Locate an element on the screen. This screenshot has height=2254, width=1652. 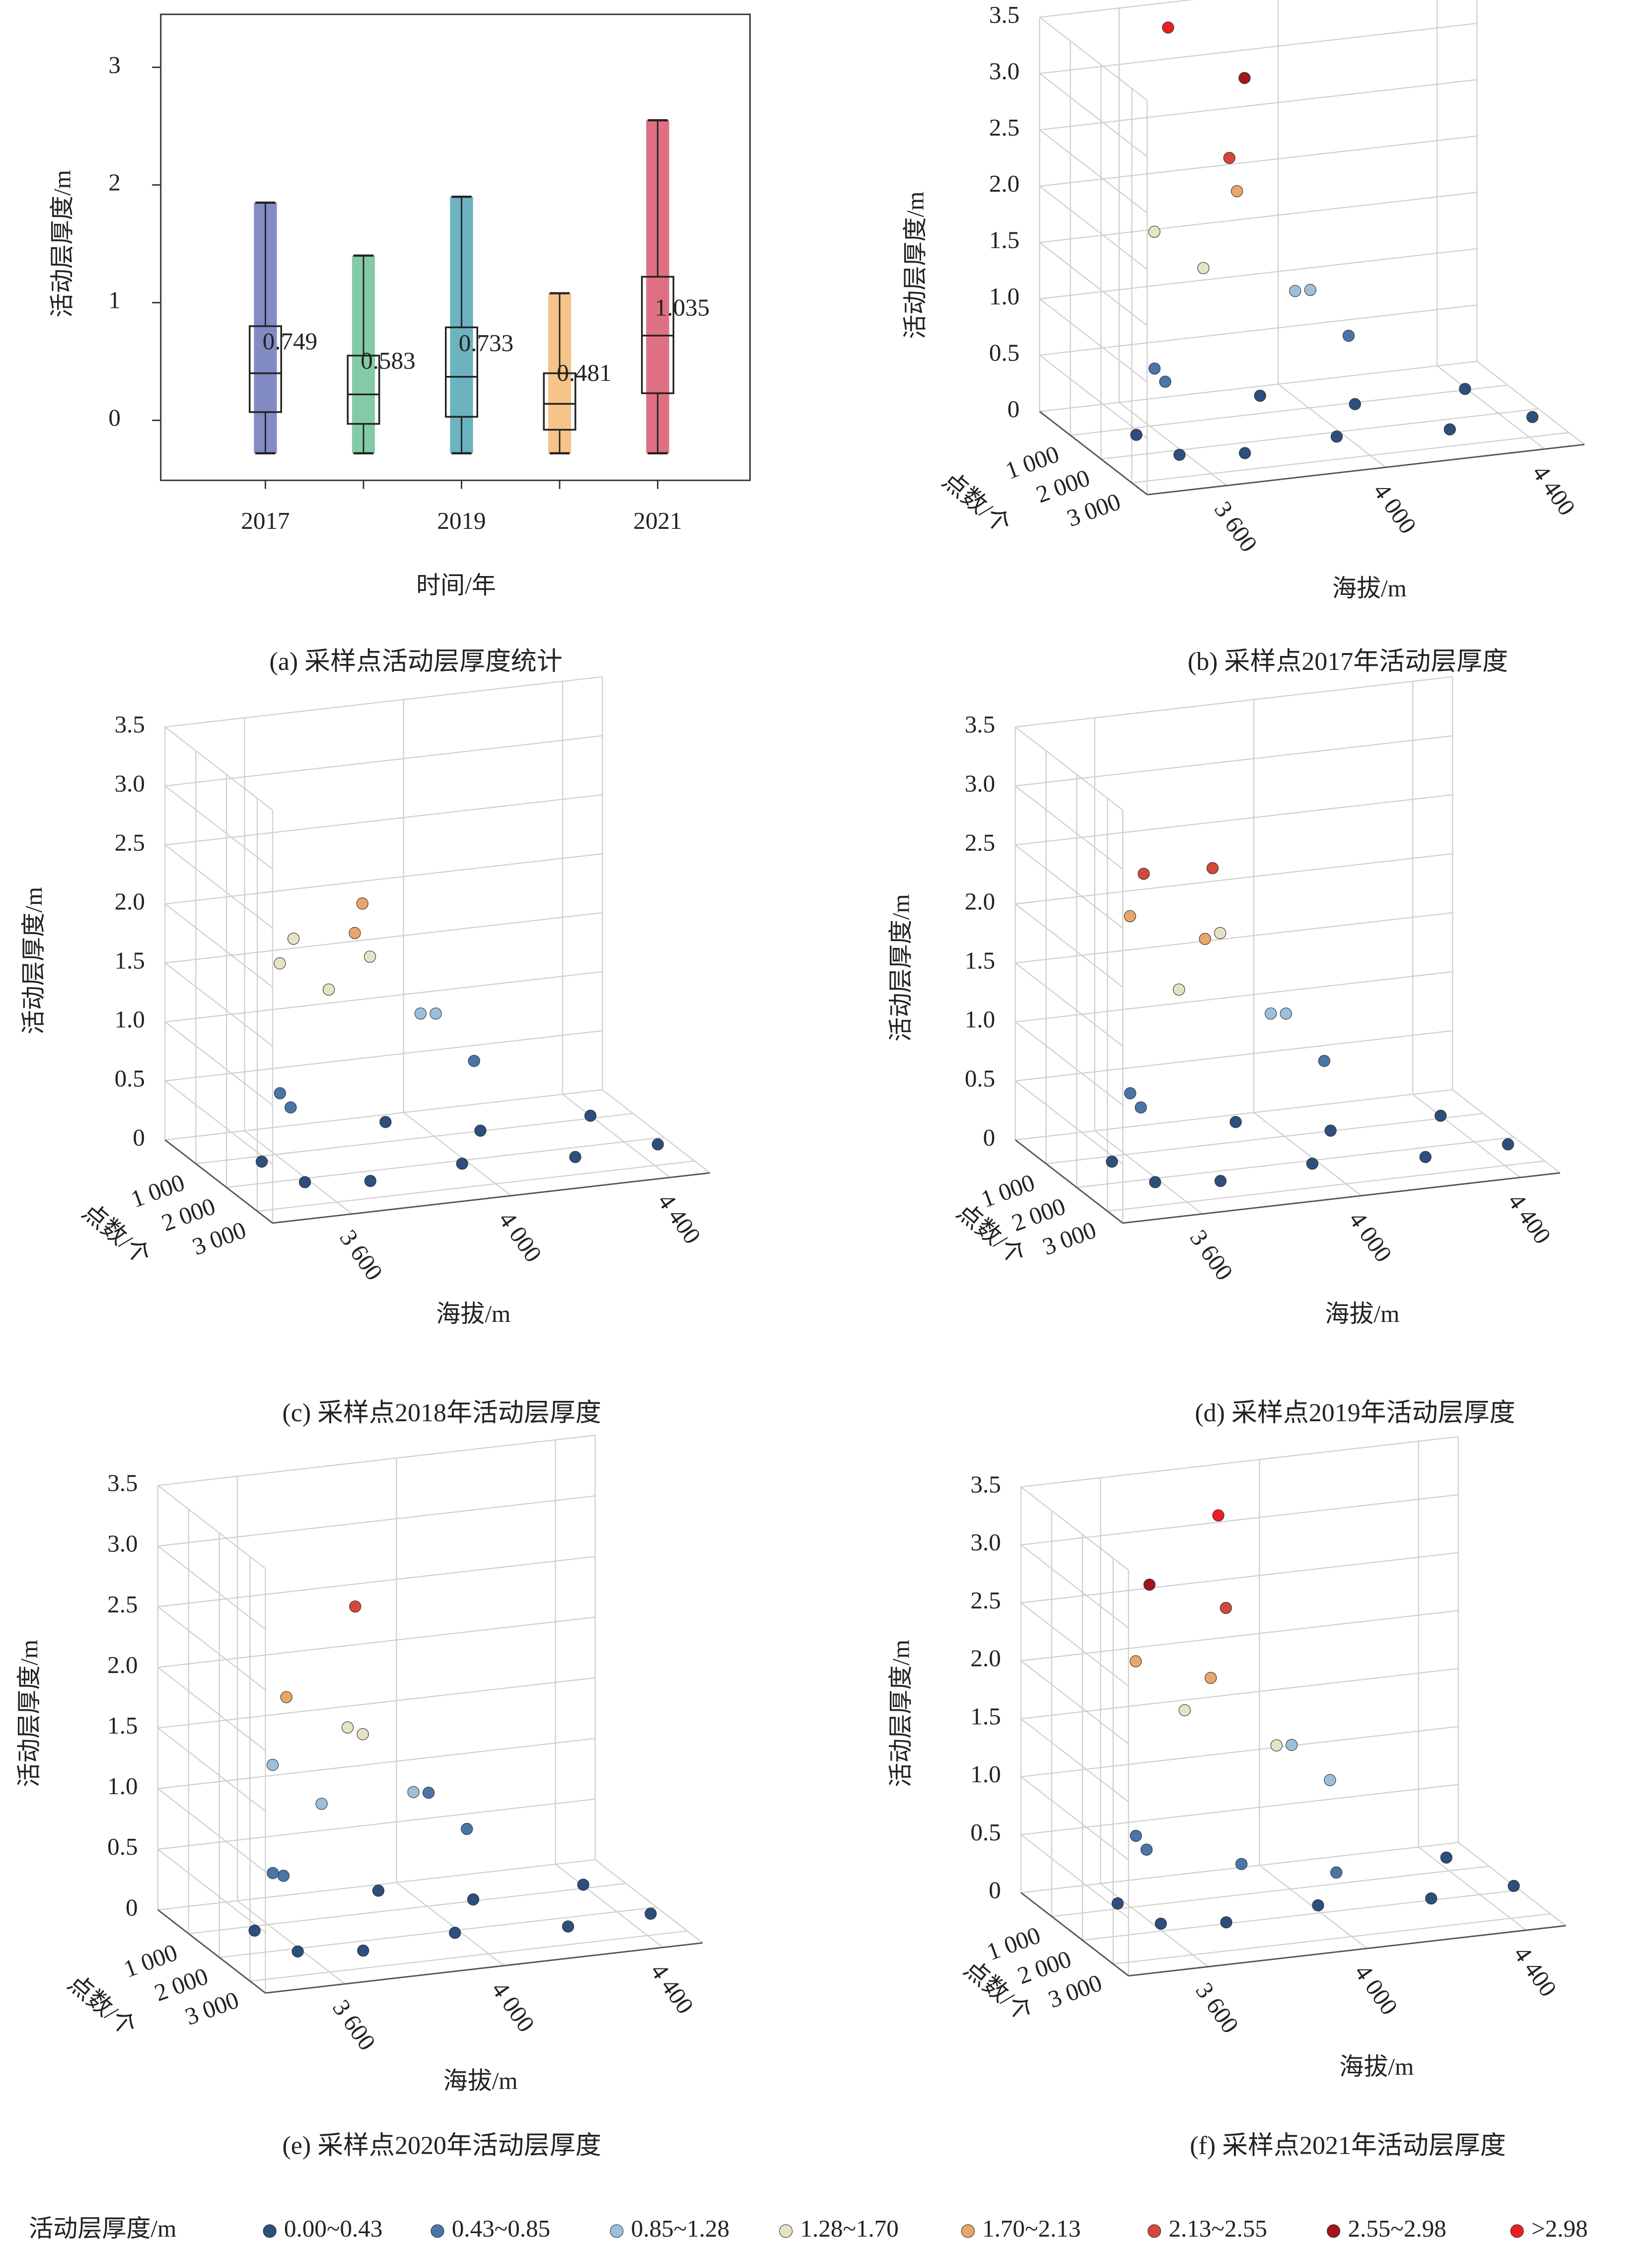
legend-title: 活动层厚度/m is located at coordinates (102, 2228).